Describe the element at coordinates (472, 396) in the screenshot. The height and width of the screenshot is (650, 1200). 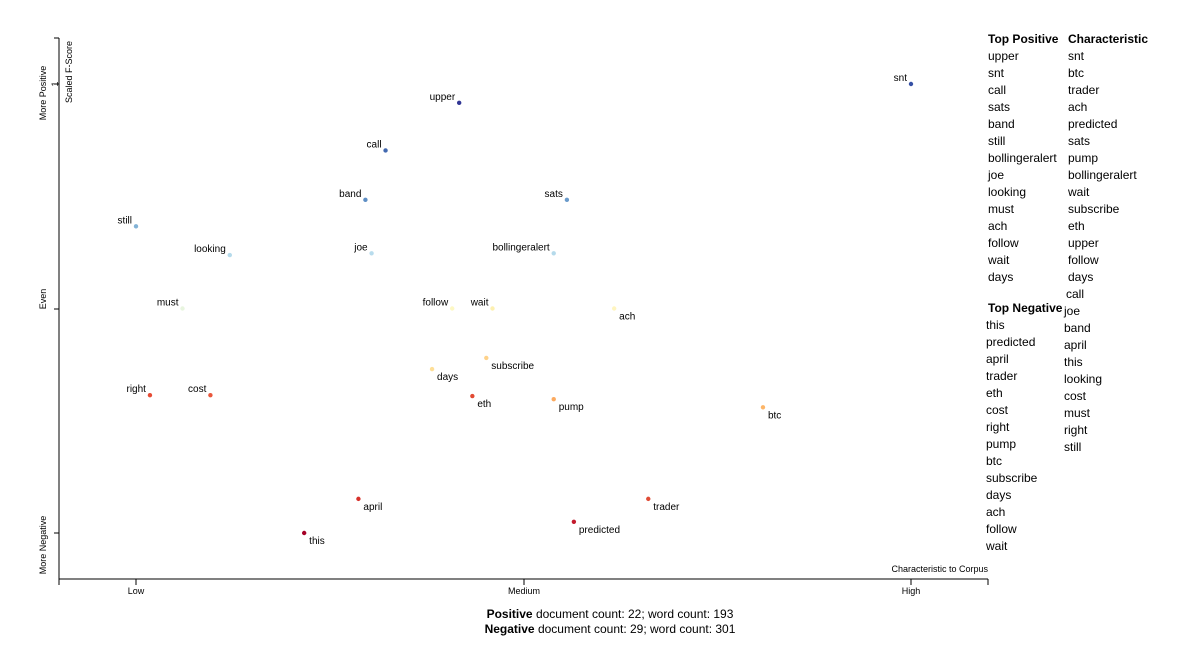
I see `point-eth` at that location.